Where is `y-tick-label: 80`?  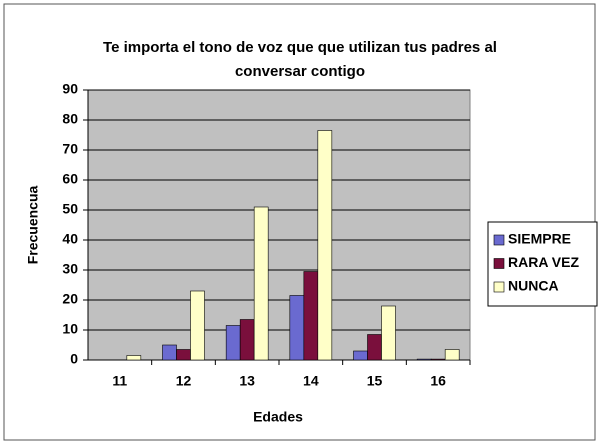
y-tick-label: 80 is located at coordinates (70, 119).